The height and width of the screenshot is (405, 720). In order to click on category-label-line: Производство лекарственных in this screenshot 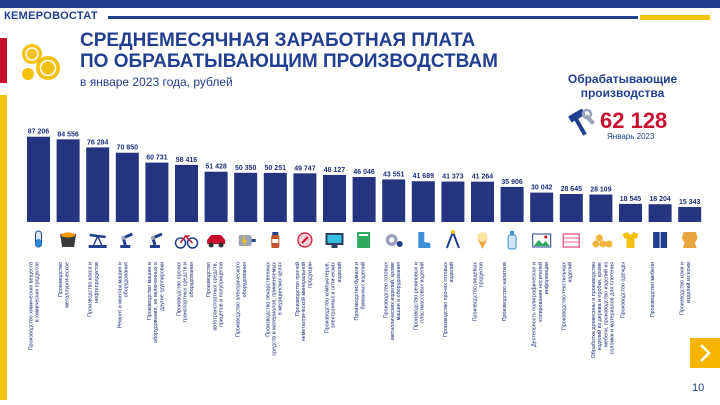, I will do `click(268, 299)`.